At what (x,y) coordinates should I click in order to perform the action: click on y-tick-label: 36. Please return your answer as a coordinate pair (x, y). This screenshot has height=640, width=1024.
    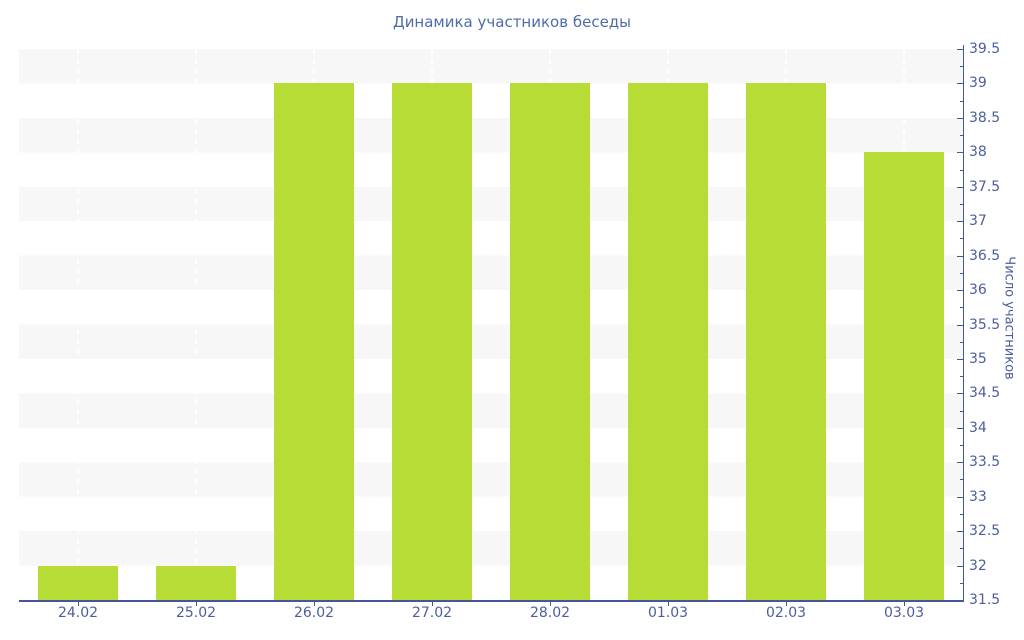
    Looking at the image, I should click on (978, 290).